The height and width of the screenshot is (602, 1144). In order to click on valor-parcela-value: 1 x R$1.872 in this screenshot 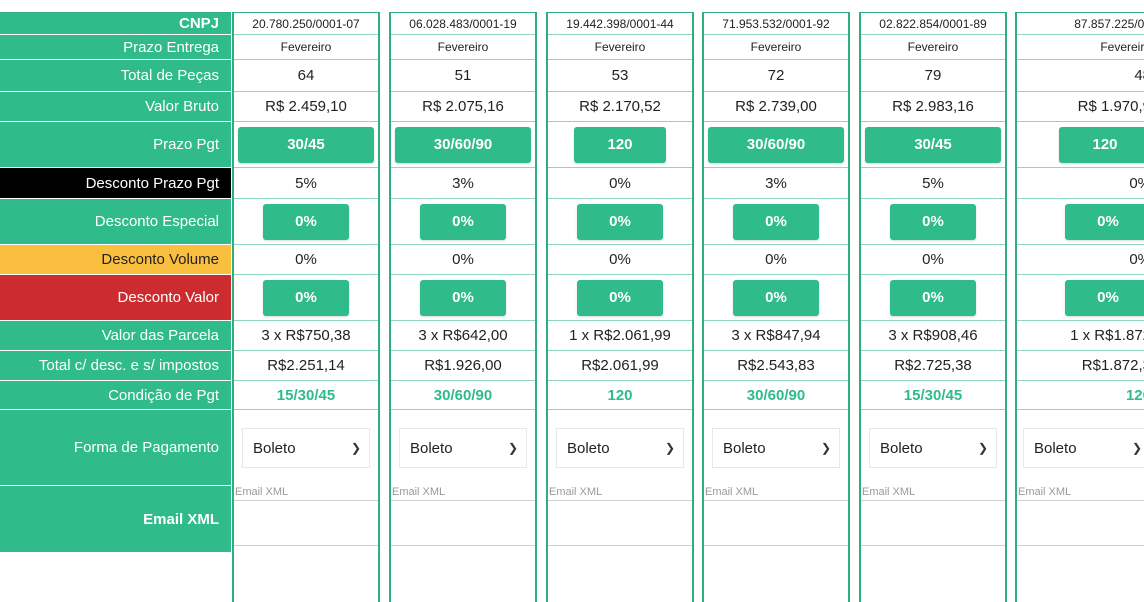, I will do `click(1080, 336)`.